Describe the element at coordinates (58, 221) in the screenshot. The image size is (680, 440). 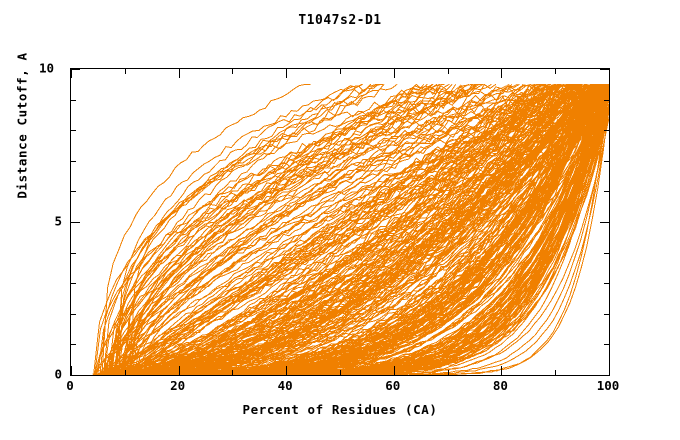
I see `y-tick-label-5: 5` at that location.